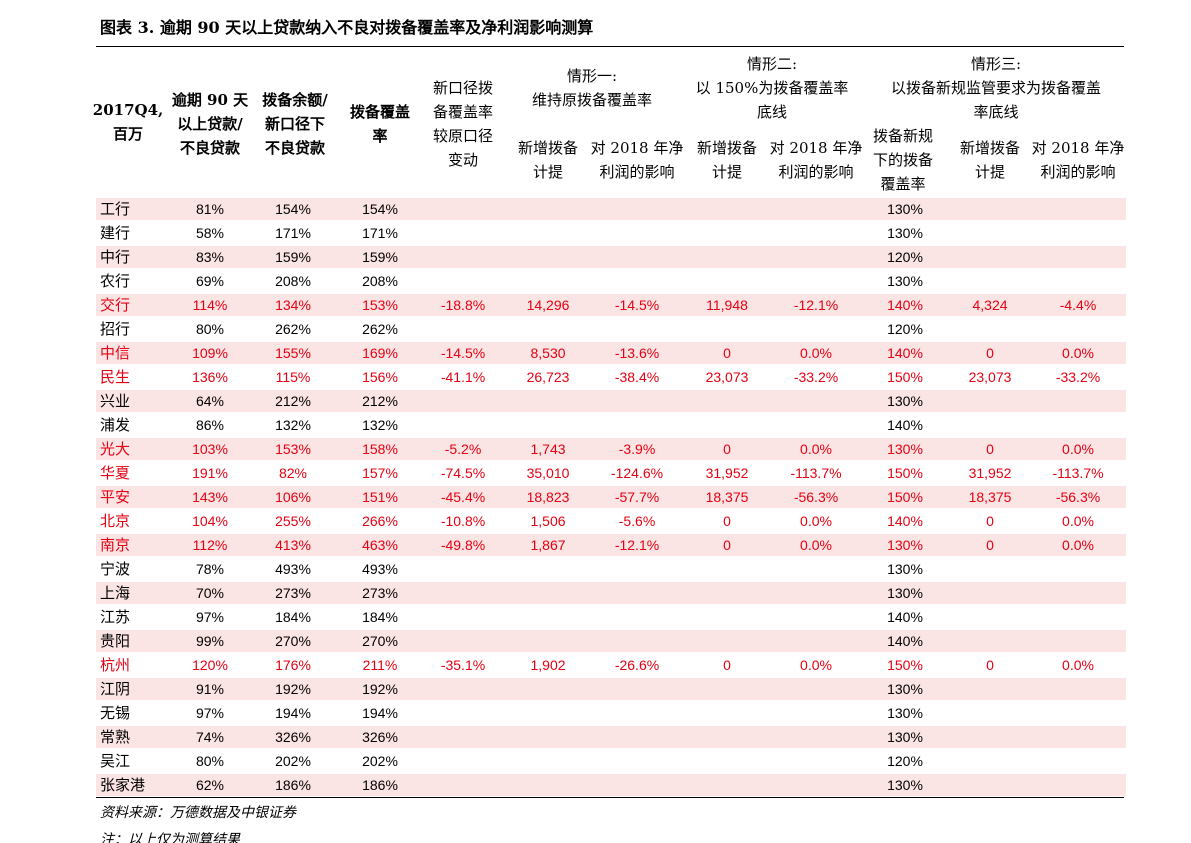 The image size is (1191, 843). Describe the element at coordinates (727, 305) in the screenshot. I see `cell: 11,948` at that location.